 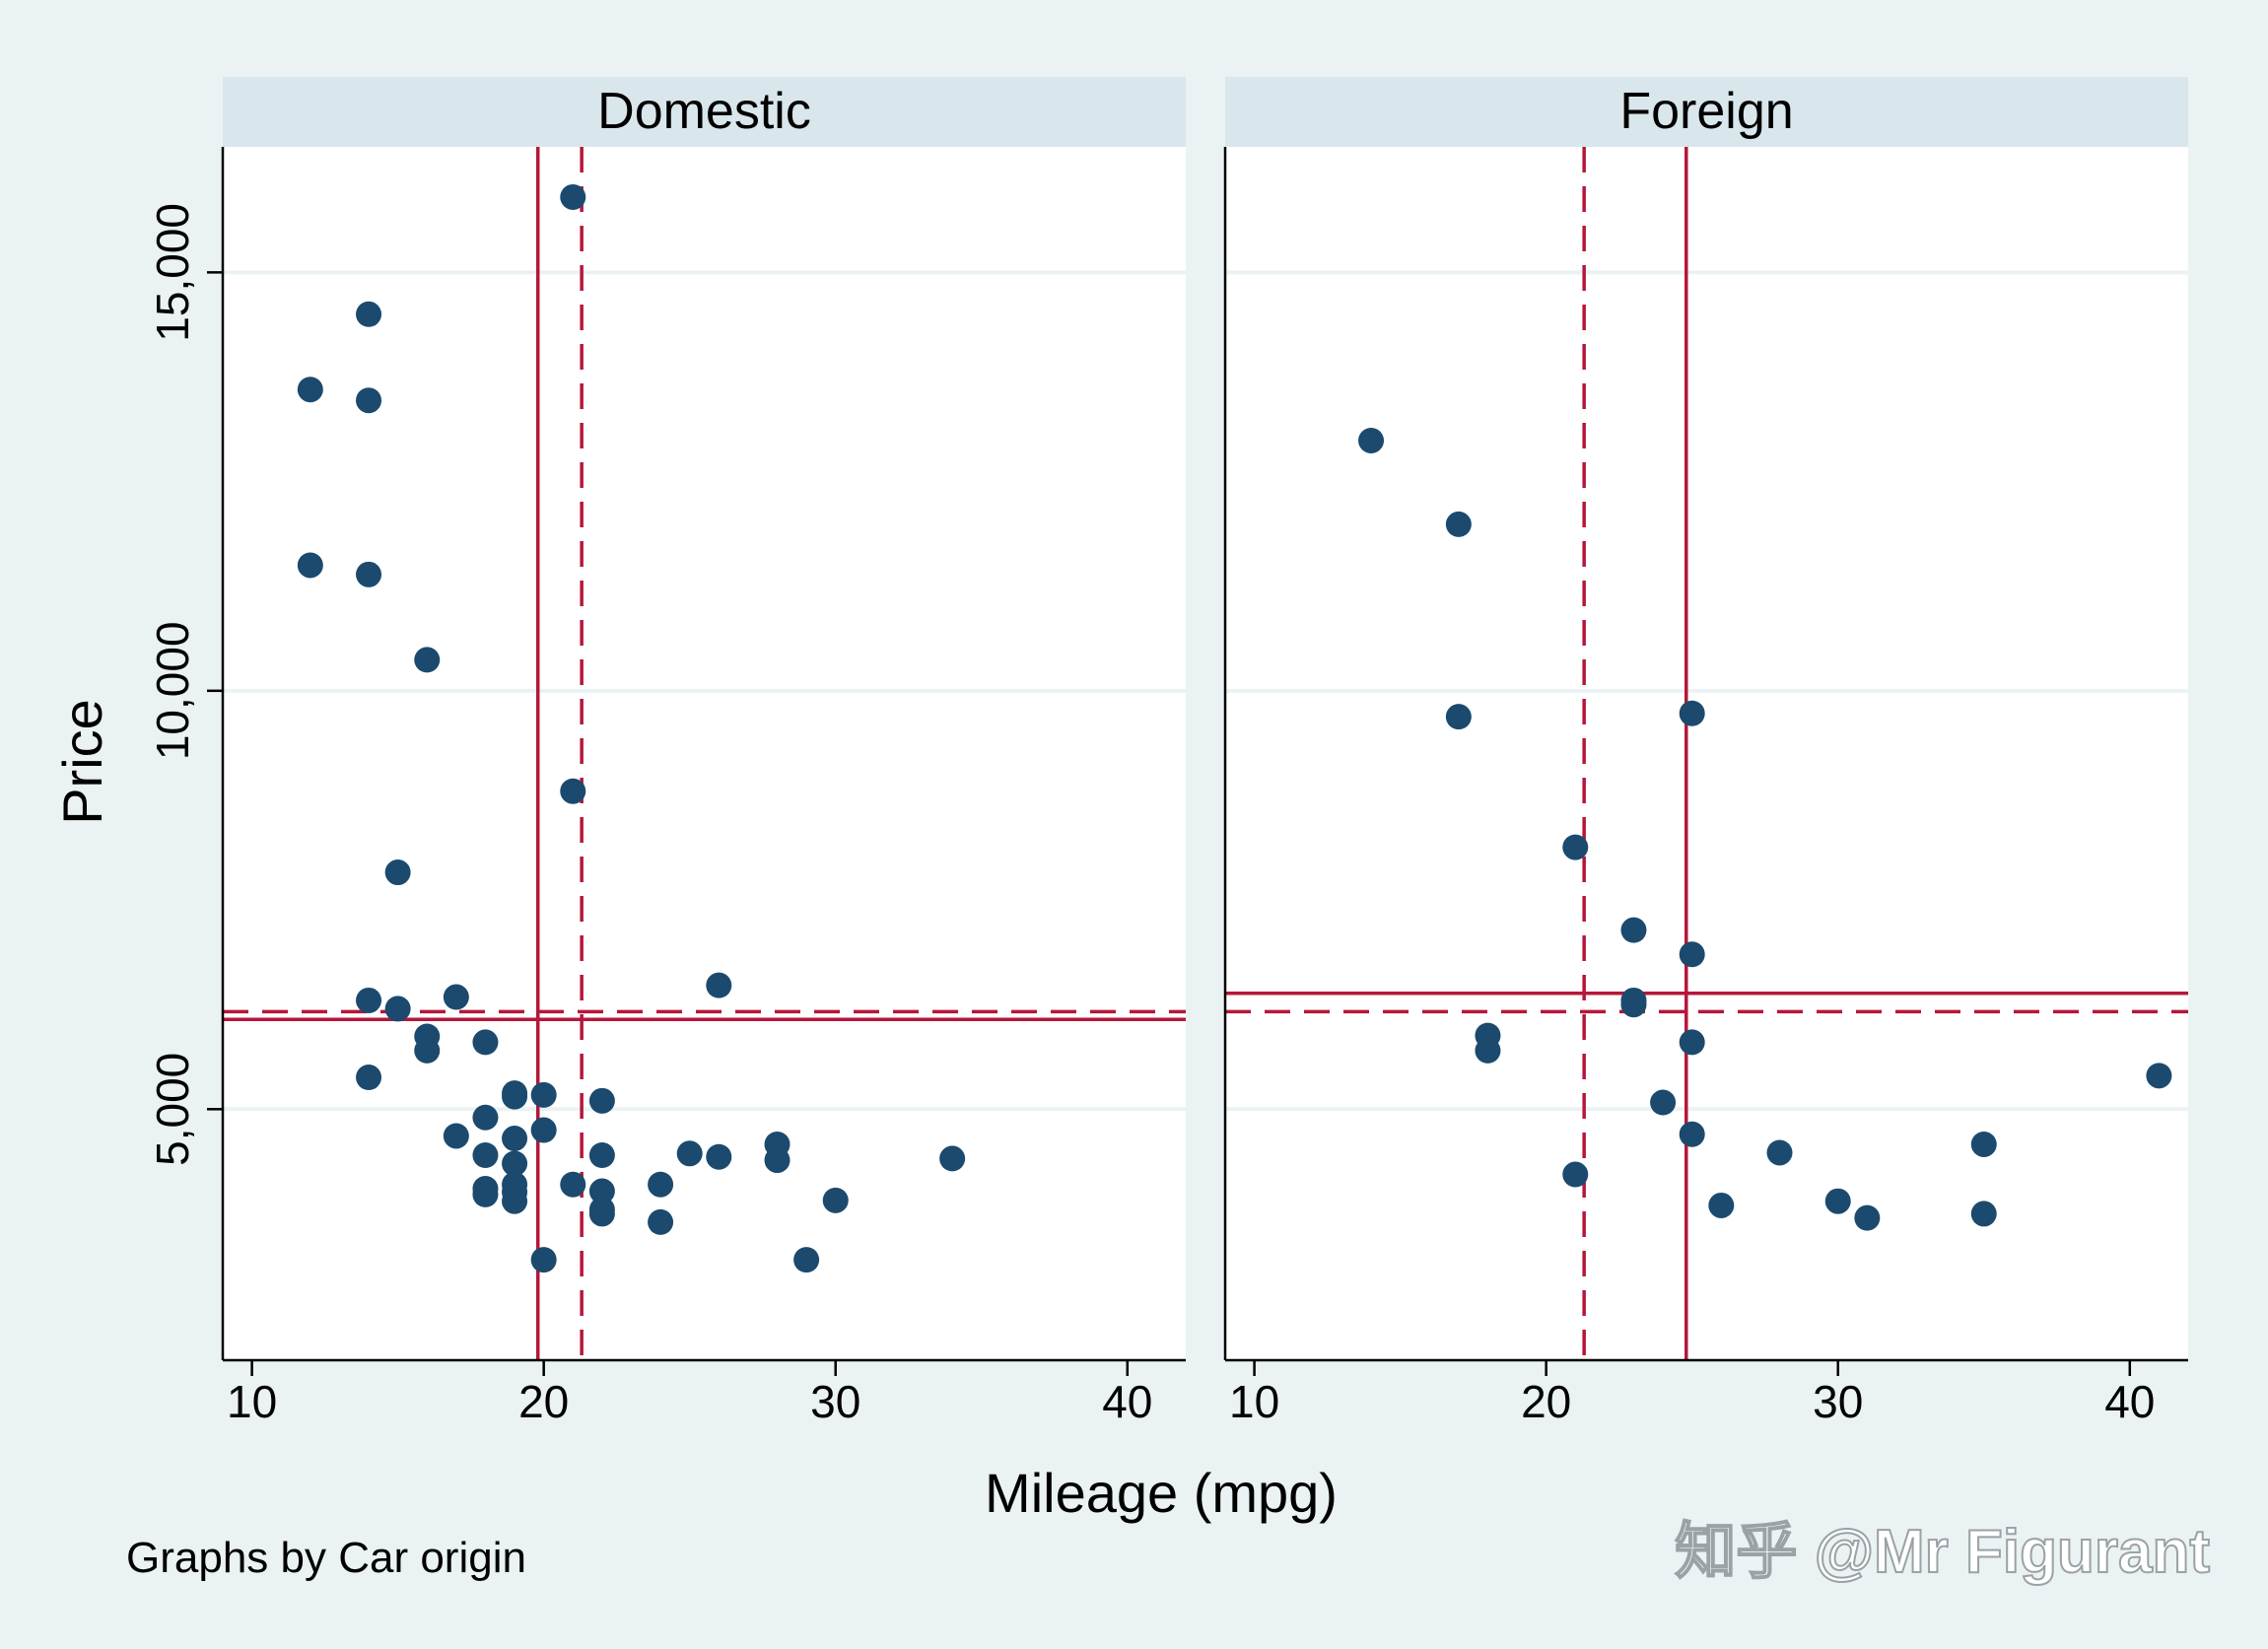 What do you see at coordinates (173, 272) in the screenshot?
I see `y-tick-label: 15,000` at bounding box center [173, 272].